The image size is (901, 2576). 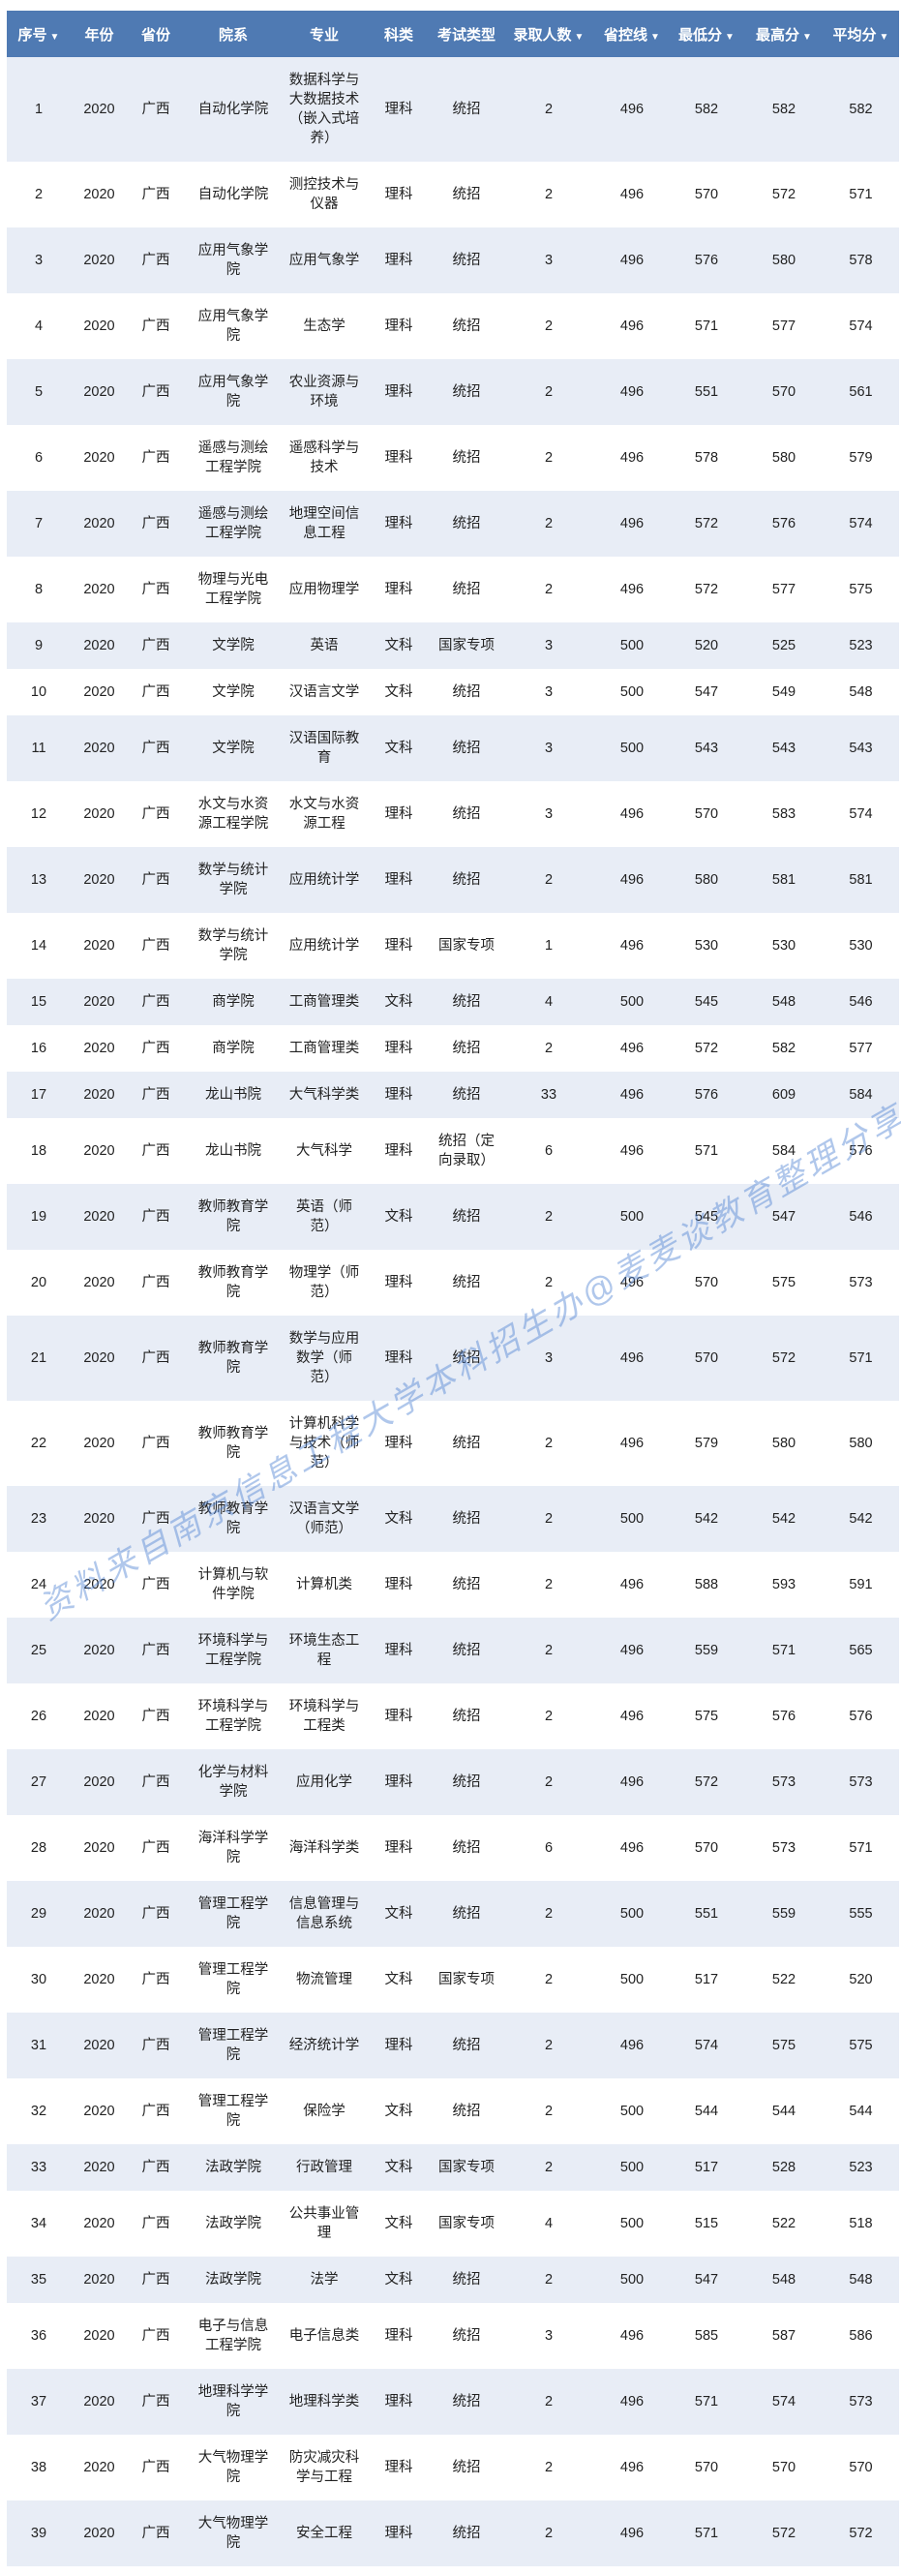 What do you see at coordinates (632, 1519) in the screenshot?
I see `cell-control-line: 500` at bounding box center [632, 1519].